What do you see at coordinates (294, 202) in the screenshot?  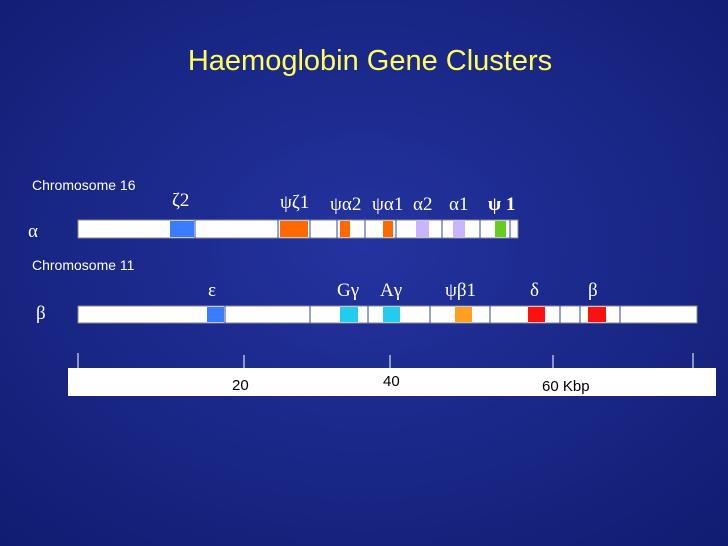 I see `gene-label: ψζ1` at bounding box center [294, 202].